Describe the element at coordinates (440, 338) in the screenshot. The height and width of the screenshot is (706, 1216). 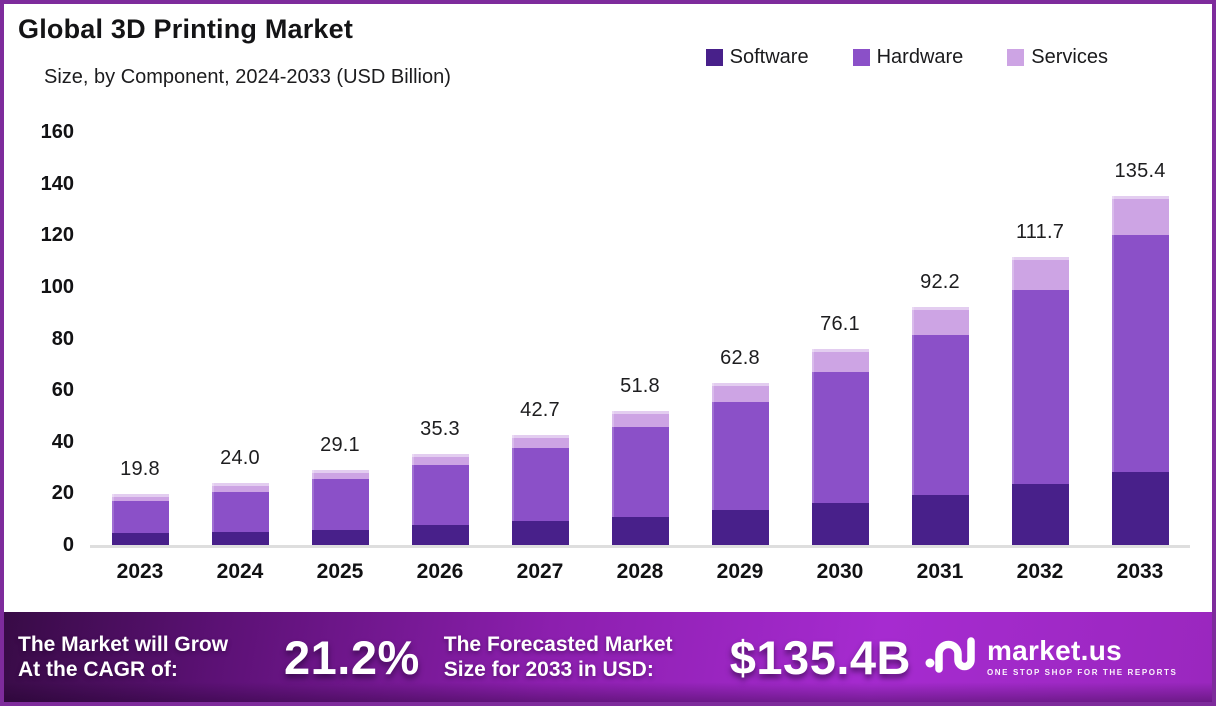
I see `bar-column-2026: 35.3` at that location.